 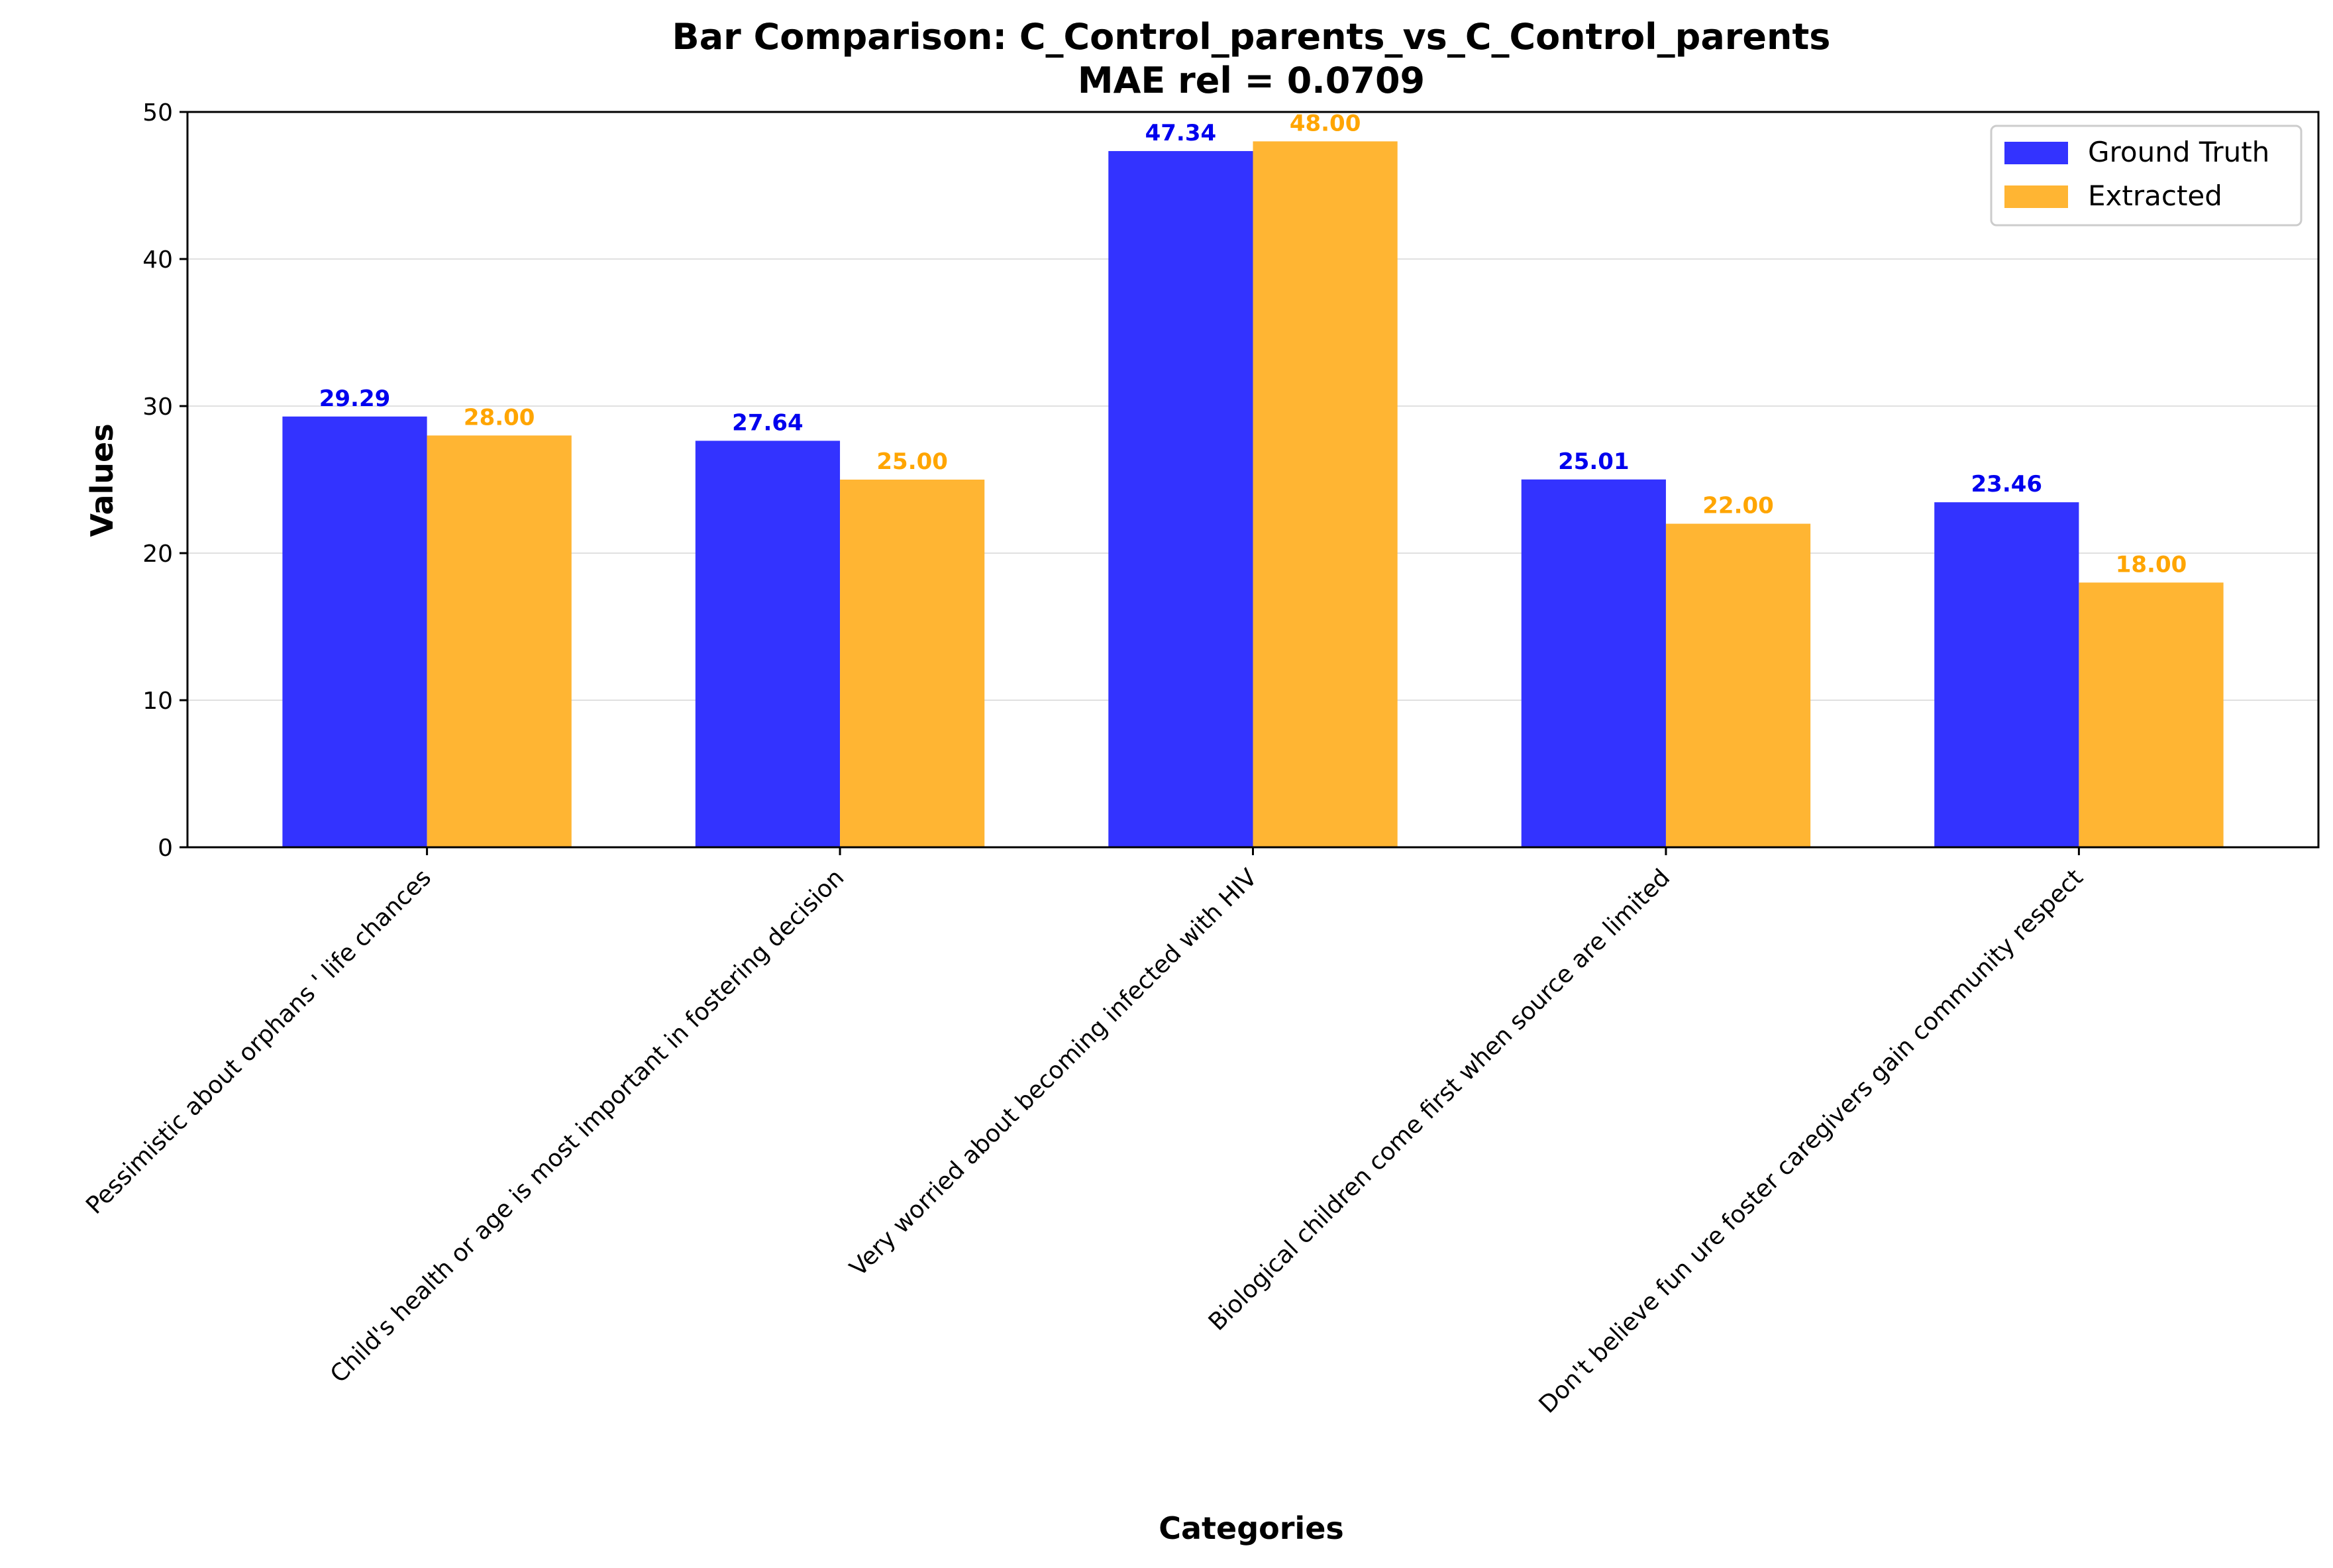 What do you see at coordinates (912, 461) in the screenshot?
I see `data-label-extracted: 25.00` at bounding box center [912, 461].